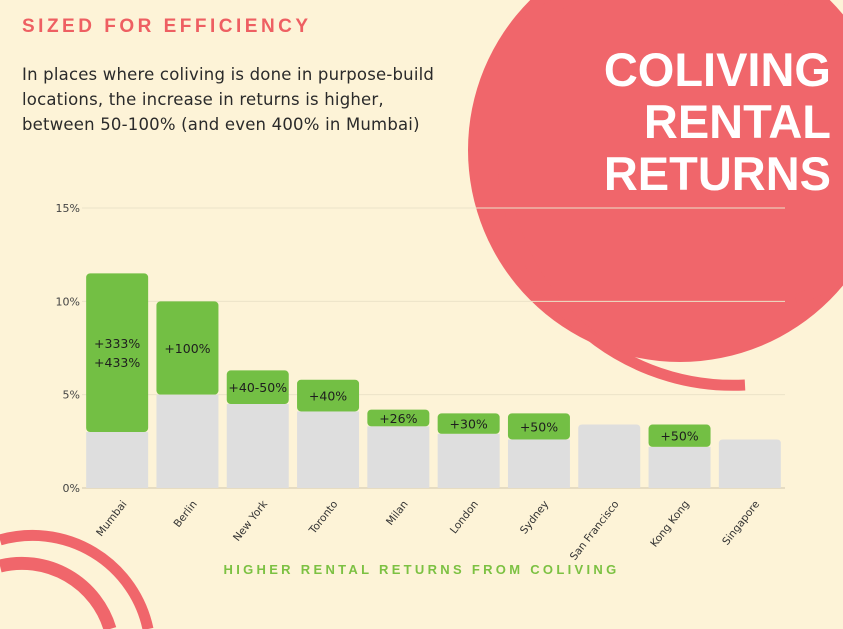 The image size is (843, 629). I want to click on page-title: COLIVING RENTAL RETURNS, so click(671, 122).